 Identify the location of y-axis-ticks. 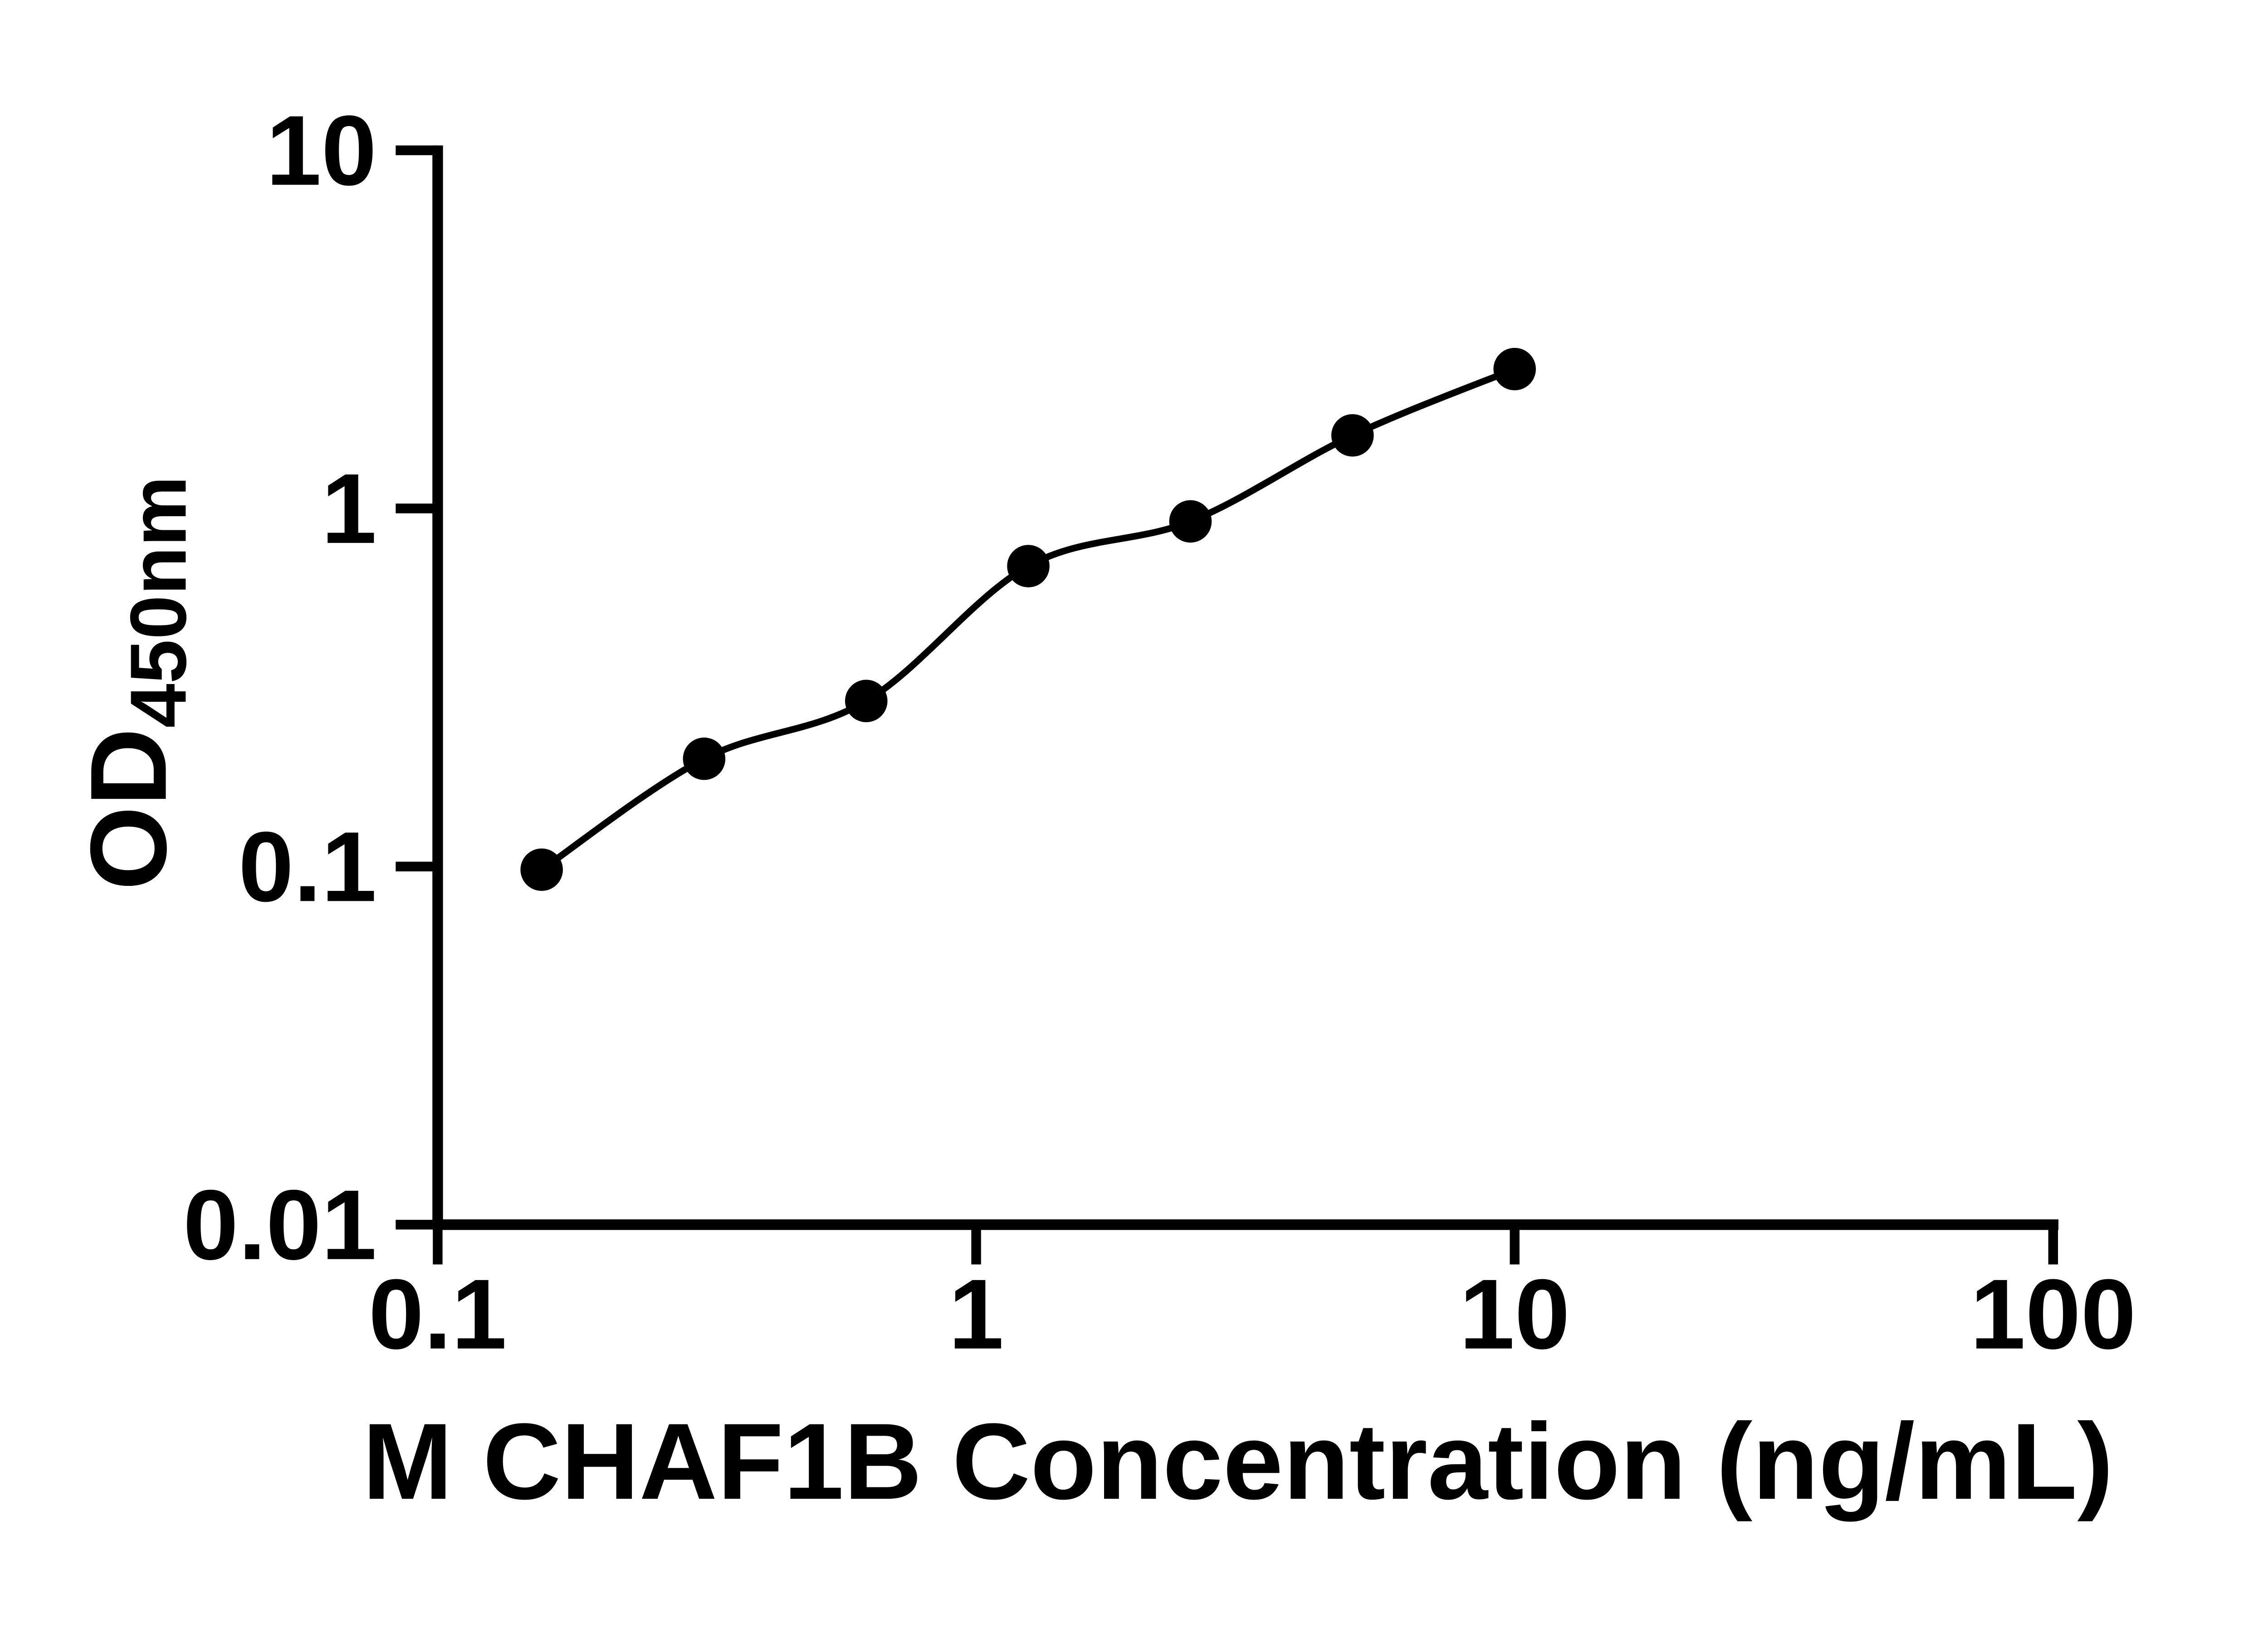
(417, 687).